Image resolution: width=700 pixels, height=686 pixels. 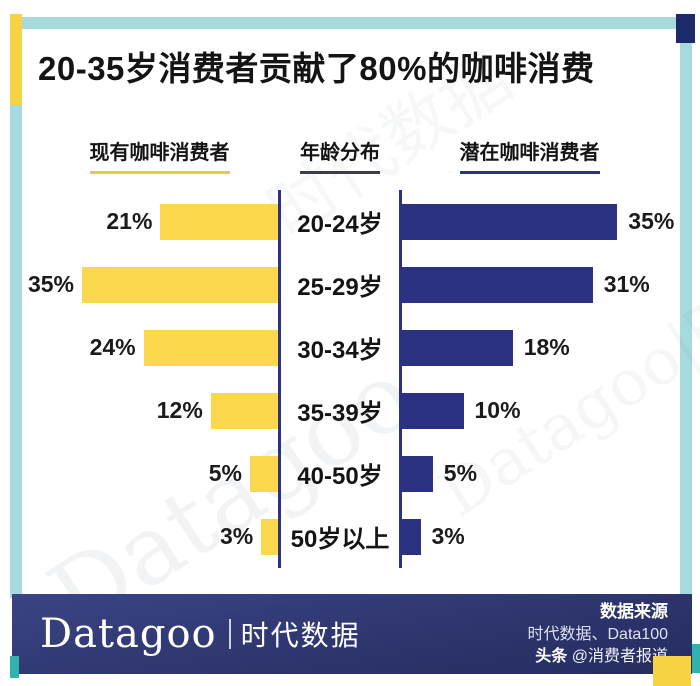 I want to click on social-platform: 头条, so click(x=551, y=656).